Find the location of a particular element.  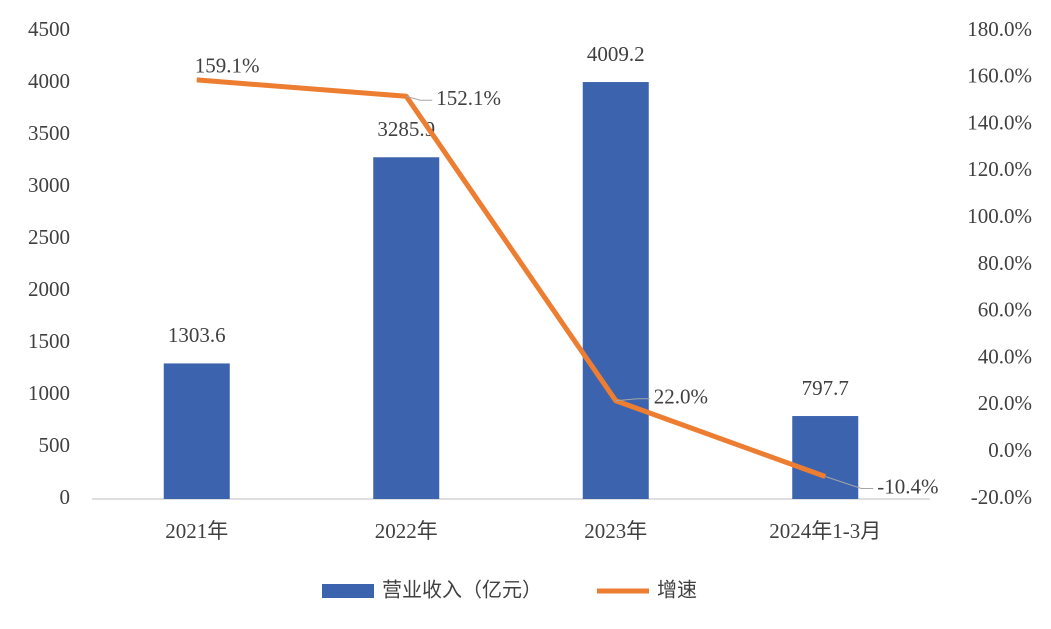

y2-tick-label: 40.0% is located at coordinates (1005, 356).